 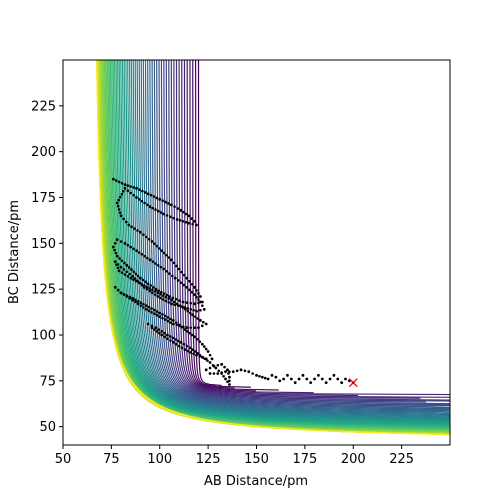 I want to click on end-marker-cross, so click(x=353, y=383).